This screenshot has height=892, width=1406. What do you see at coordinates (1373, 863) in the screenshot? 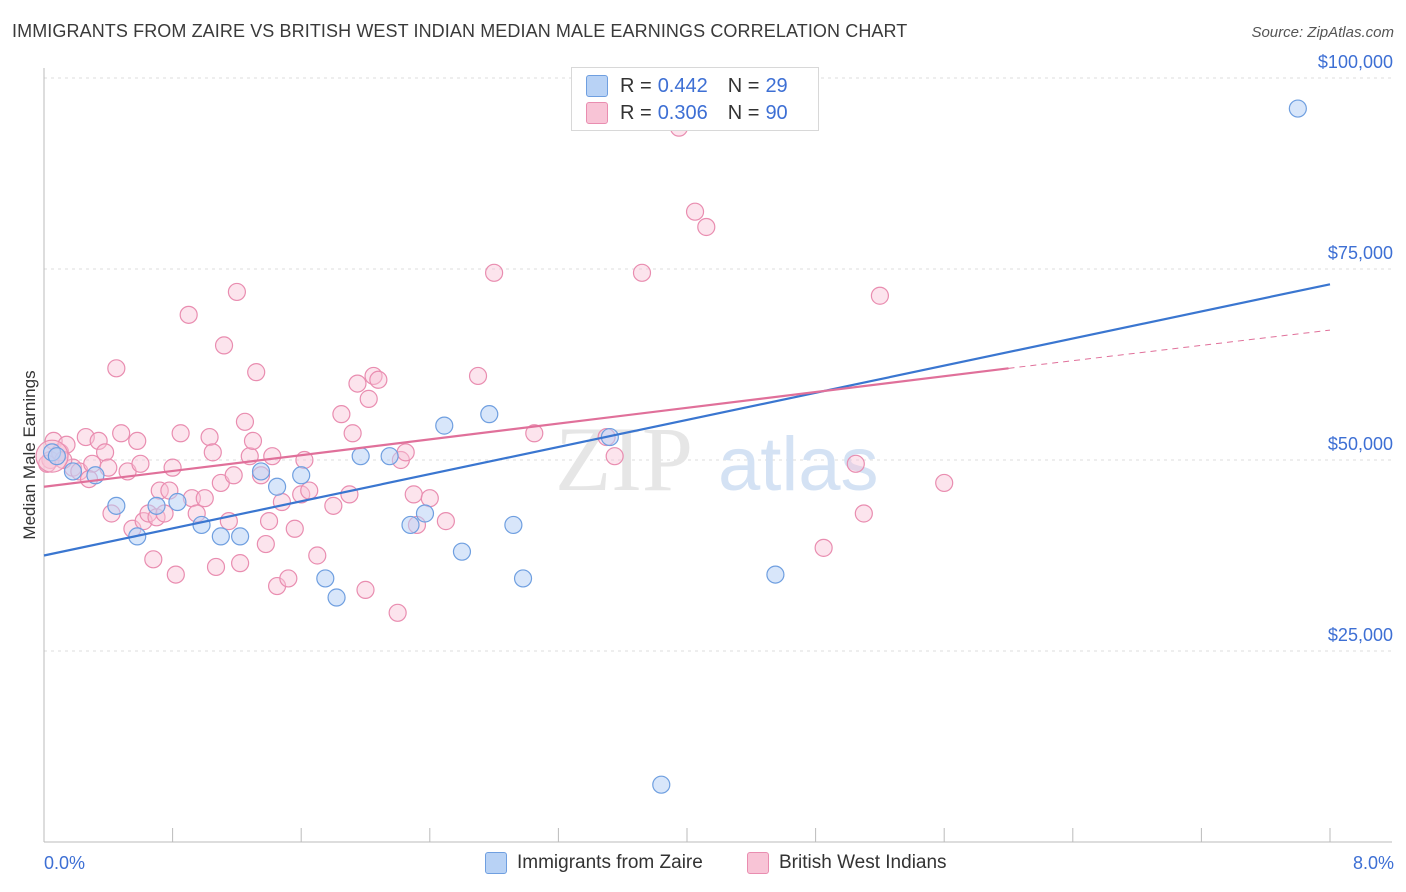
I see `x-tick-label-max: 8.0%` at bounding box center [1373, 863].